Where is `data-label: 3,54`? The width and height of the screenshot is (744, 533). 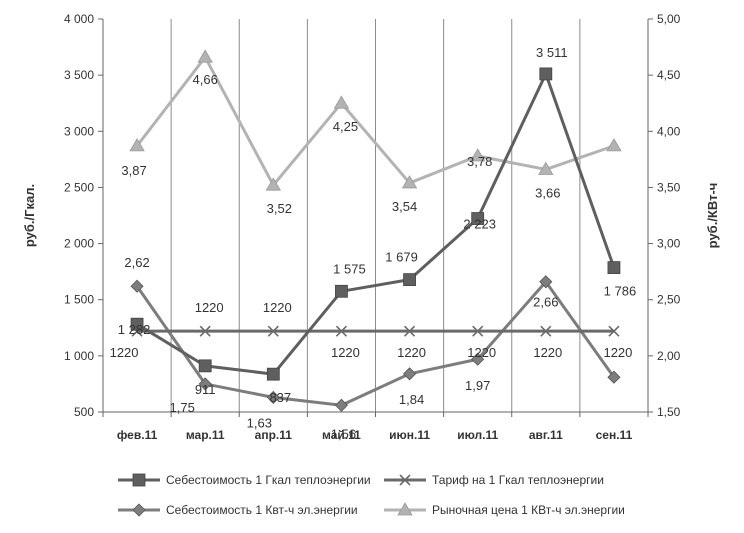
data-label: 3,54 is located at coordinates (404, 206).